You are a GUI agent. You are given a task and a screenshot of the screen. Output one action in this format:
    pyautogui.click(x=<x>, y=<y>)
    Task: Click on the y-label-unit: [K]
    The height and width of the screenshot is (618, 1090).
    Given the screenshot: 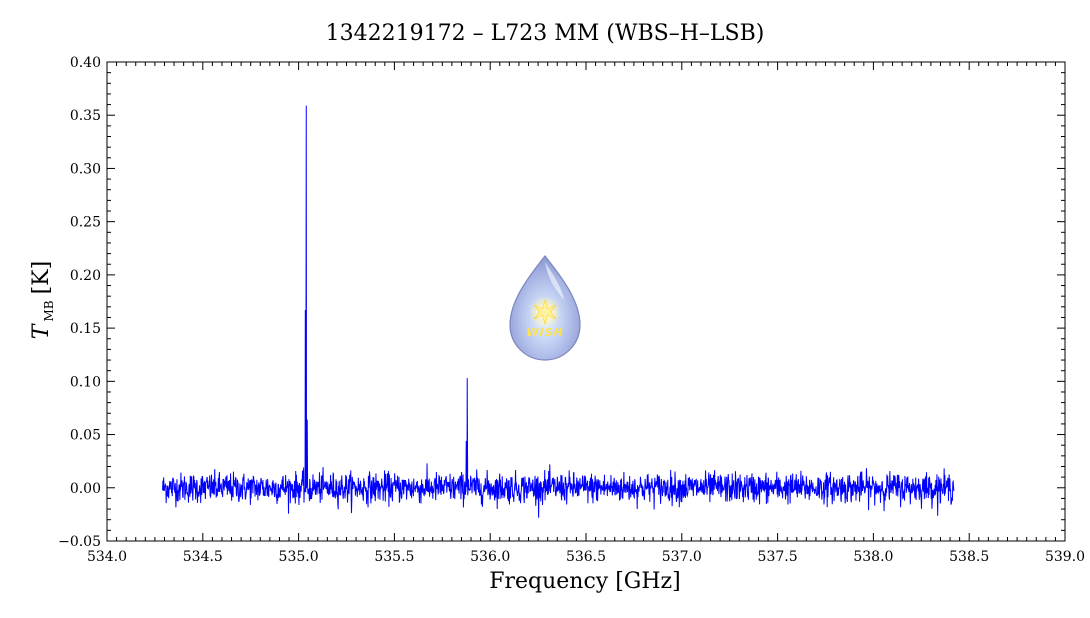 What is the action you would take?
    pyautogui.click(x=41, y=278)
    